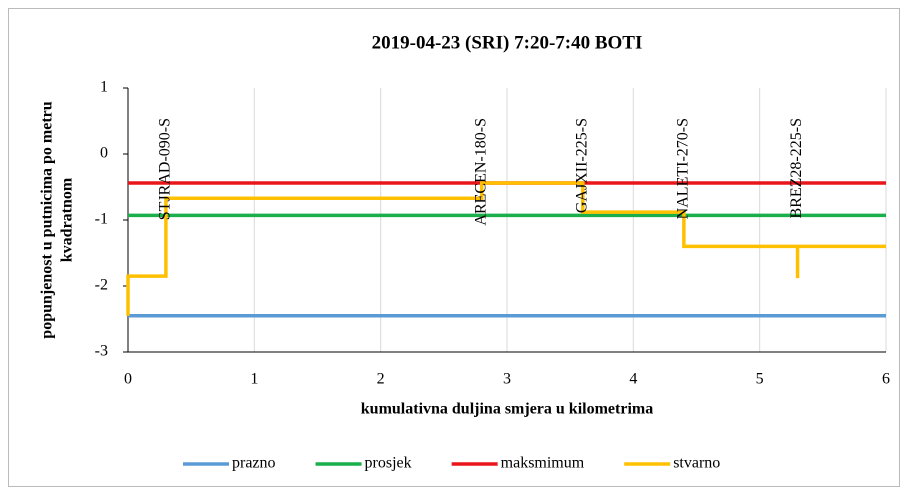 The width and height of the screenshot is (906, 493). Describe the element at coordinates (886, 379) in the screenshot. I see `x-tick-label: 6` at that location.